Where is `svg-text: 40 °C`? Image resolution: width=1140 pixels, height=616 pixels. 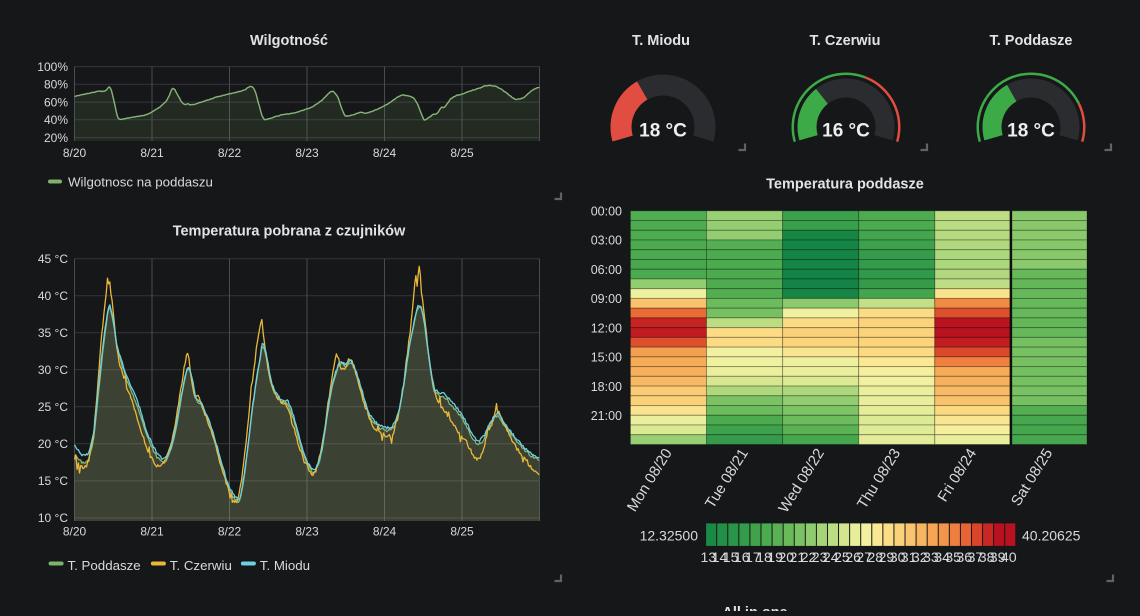
svg-text: 40 °C is located at coordinates (53, 296).